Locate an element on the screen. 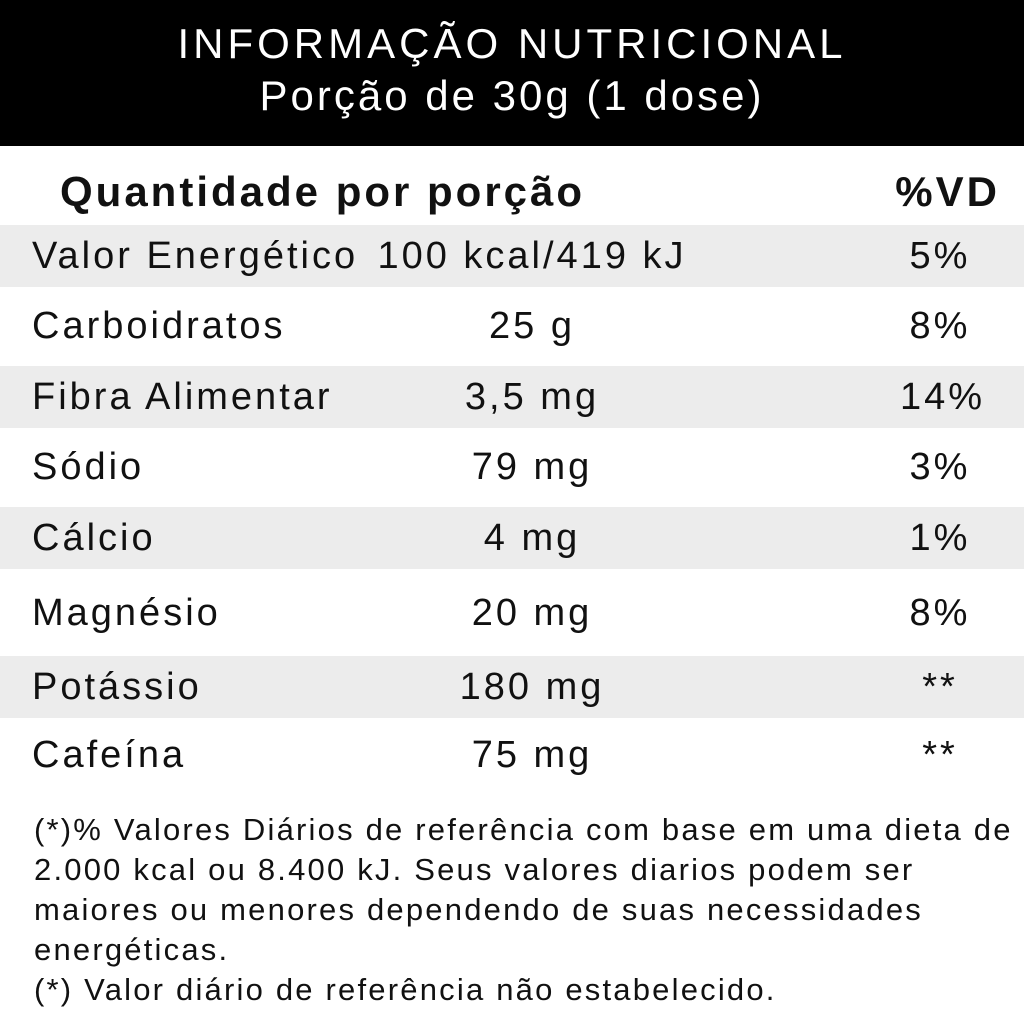 This screenshot has height=1024, width=1024. table-row: Carboidratos 25 g 8% is located at coordinates (512, 326).